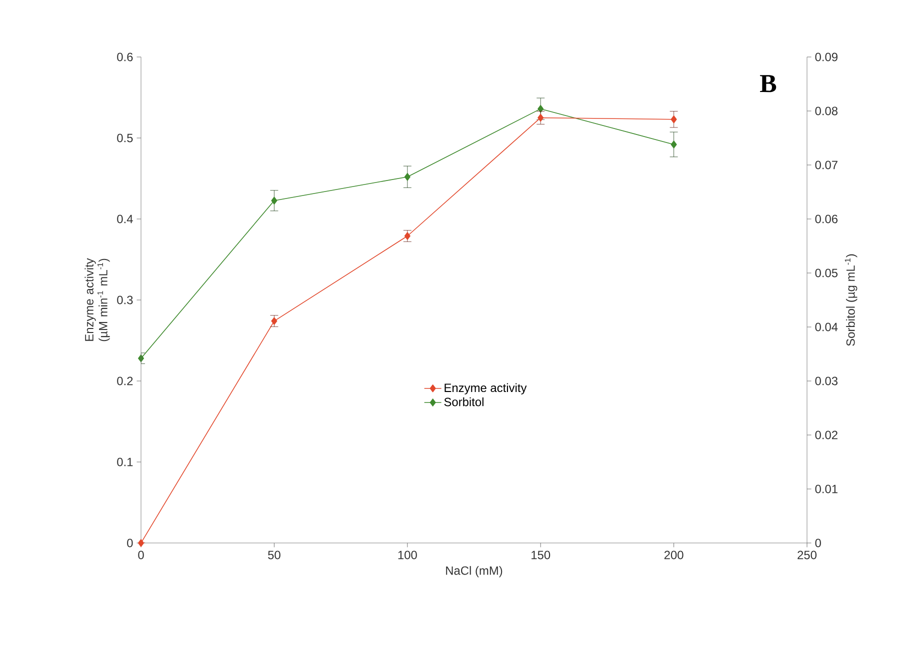  Describe the element at coordinates (125, 57) in the screenshot. I see `y-tick-label: 0.6` at that location.